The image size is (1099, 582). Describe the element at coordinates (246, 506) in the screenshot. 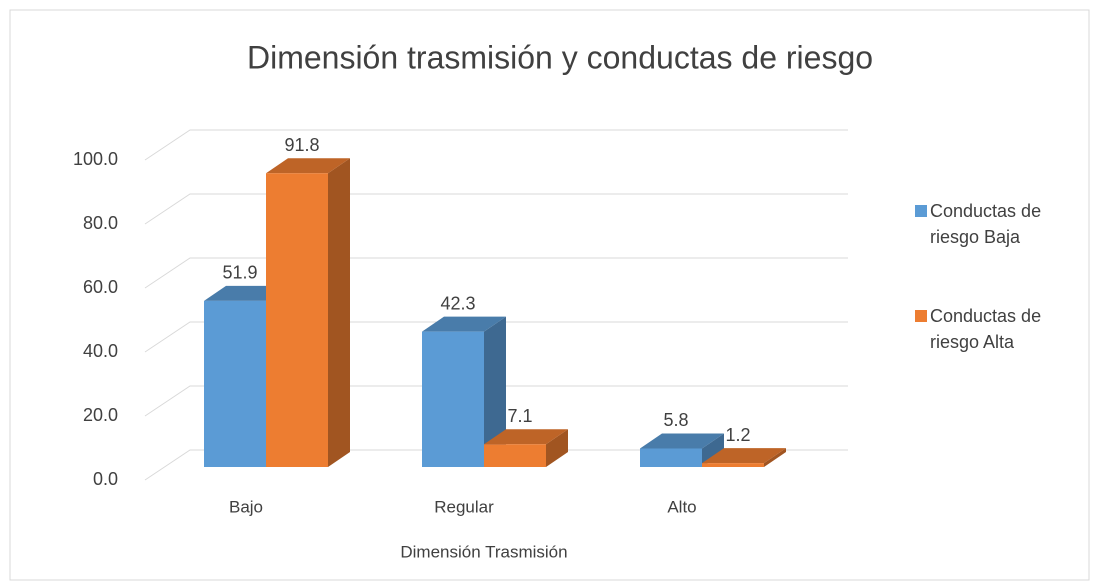

I see `x-tick-label: Bajo` at that location.